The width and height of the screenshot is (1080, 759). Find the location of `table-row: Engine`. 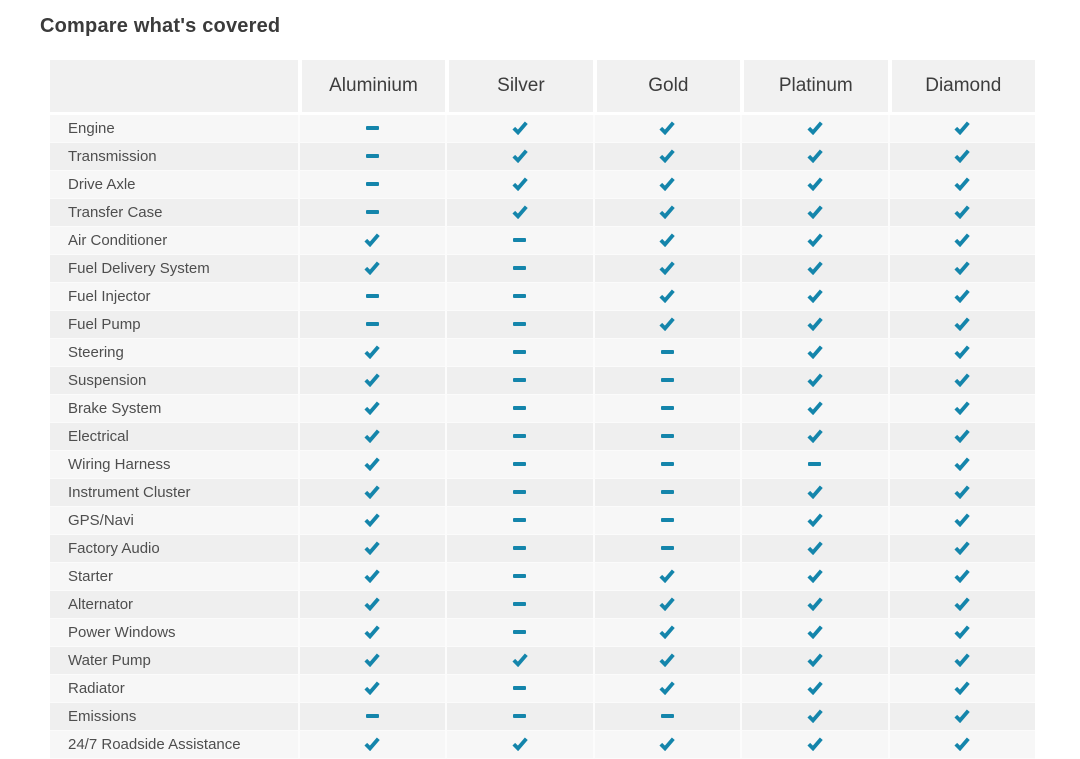

table-row: Engine is located at coordinates (542, 129).